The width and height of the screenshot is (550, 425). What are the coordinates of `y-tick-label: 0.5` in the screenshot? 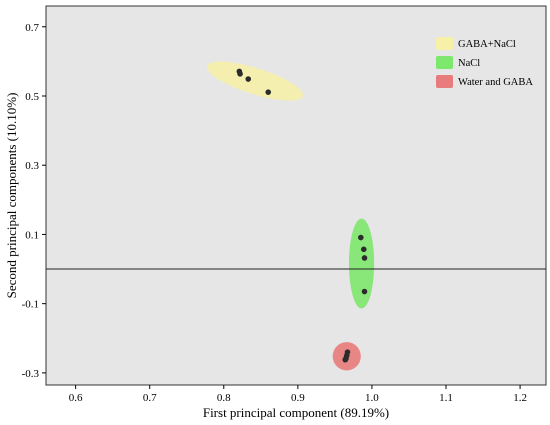 It's located at (32, 97).